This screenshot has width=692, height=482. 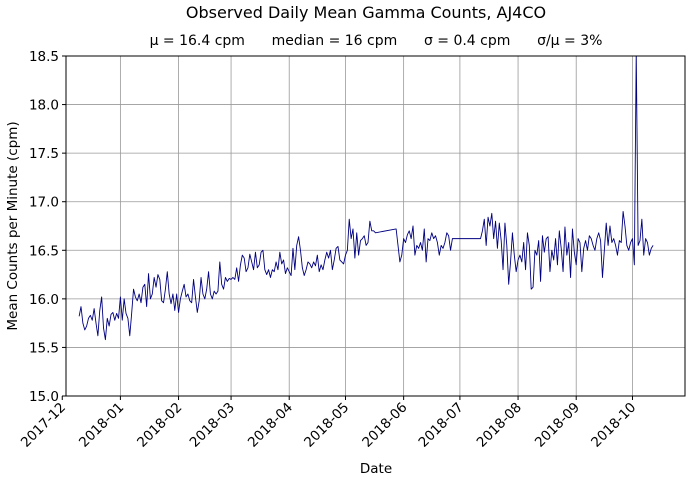 What do you see at coordinates (376, 469) in the screenshot?
I see `x-axis-label: Date` at bounding box center [376, 469].